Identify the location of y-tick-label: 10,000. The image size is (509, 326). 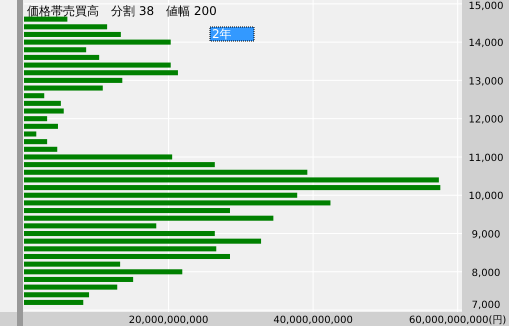
(486, 196).